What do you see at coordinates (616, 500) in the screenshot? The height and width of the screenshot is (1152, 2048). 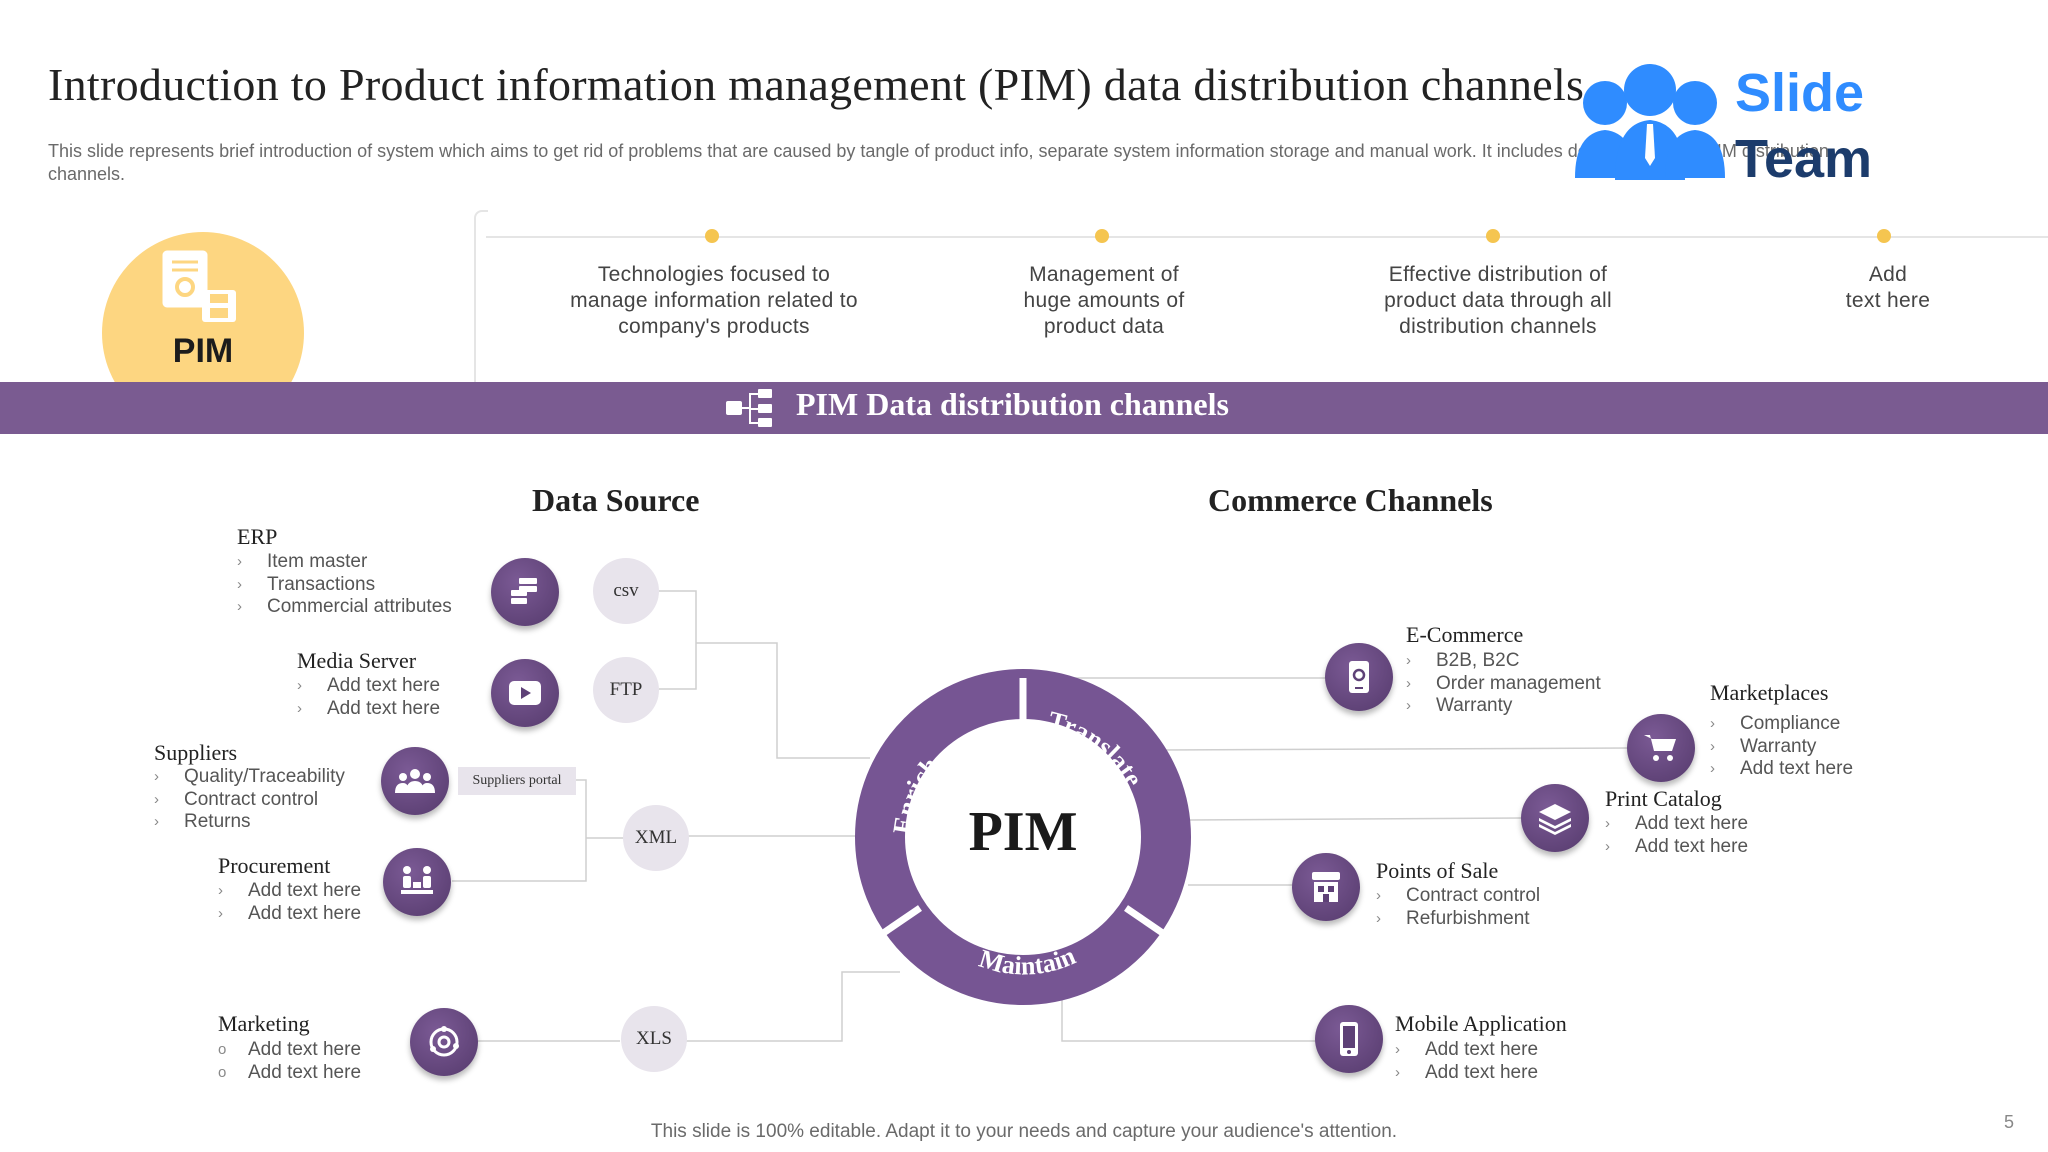 I see `data-source-title: Data Source` at bounding box center [616, 500].